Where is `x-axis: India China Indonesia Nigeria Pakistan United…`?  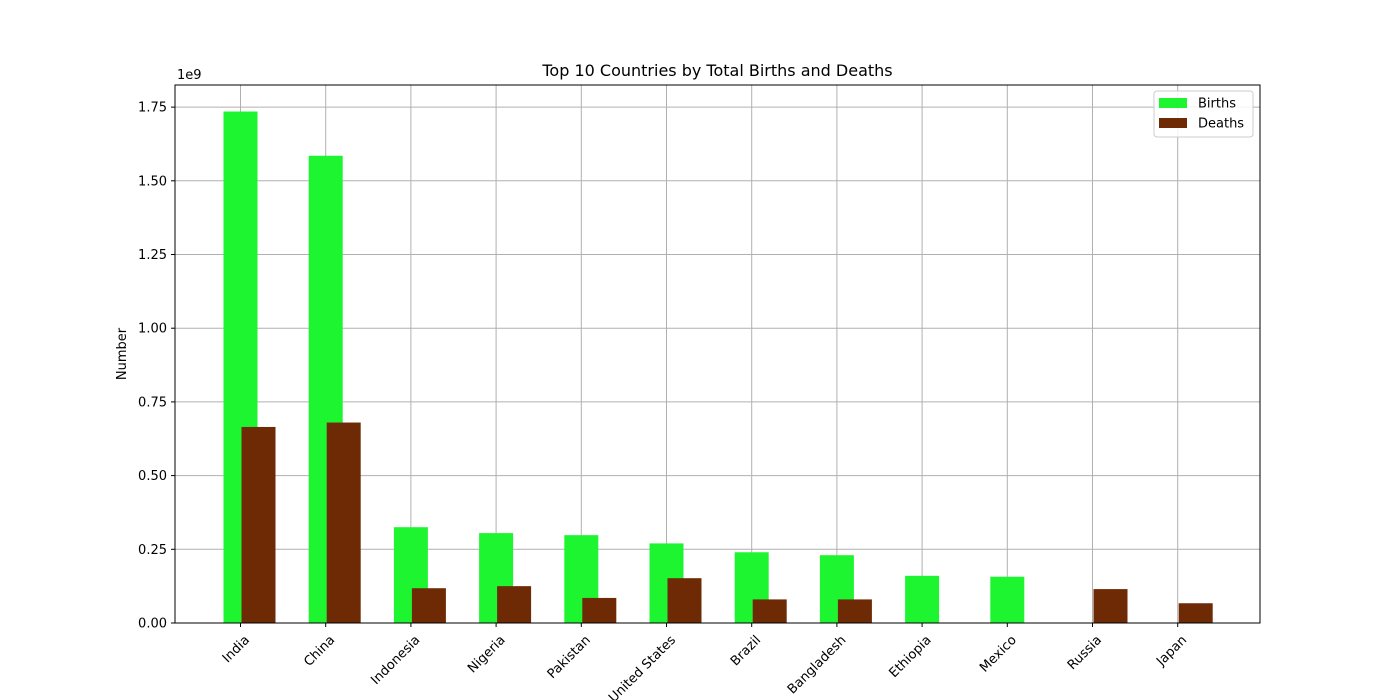 x-axis: India China Indonesia Nigeria Pakistan United… is located at coordinates (705, 661).